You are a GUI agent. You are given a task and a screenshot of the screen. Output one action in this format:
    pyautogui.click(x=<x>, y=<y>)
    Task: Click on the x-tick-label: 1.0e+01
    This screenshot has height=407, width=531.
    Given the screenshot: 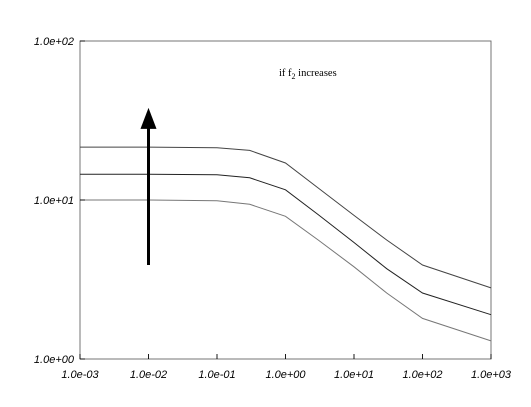 What is the action you would take?
    pyautogui.click(x=354, y=375)
    